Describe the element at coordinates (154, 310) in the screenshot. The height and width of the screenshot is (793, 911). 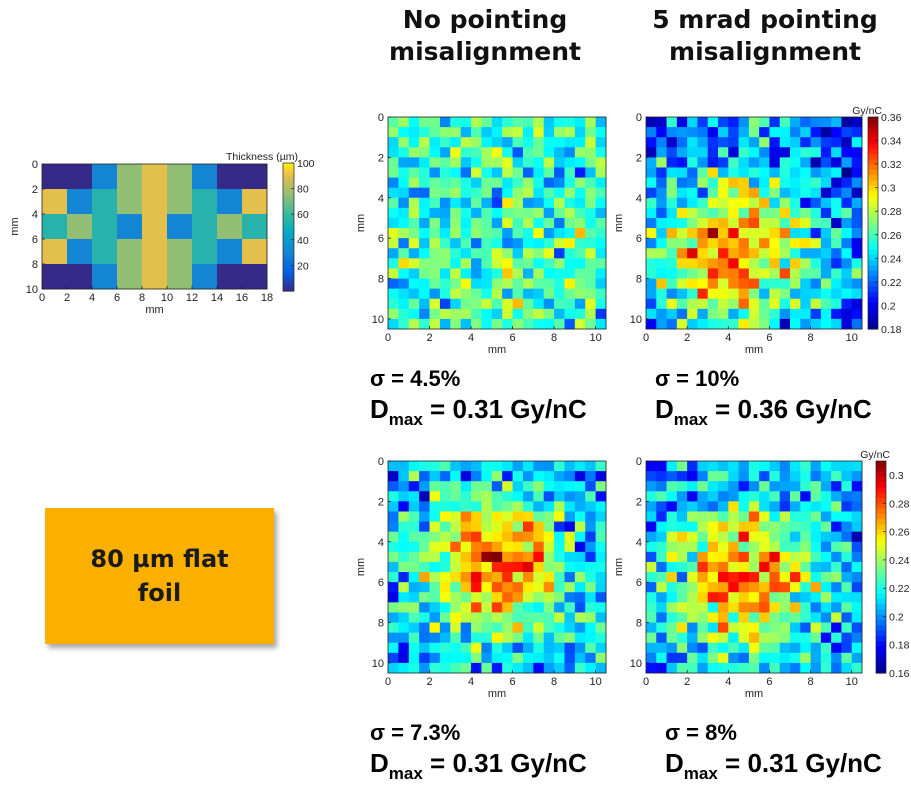
I see `x-axis-label: mm` at that location.